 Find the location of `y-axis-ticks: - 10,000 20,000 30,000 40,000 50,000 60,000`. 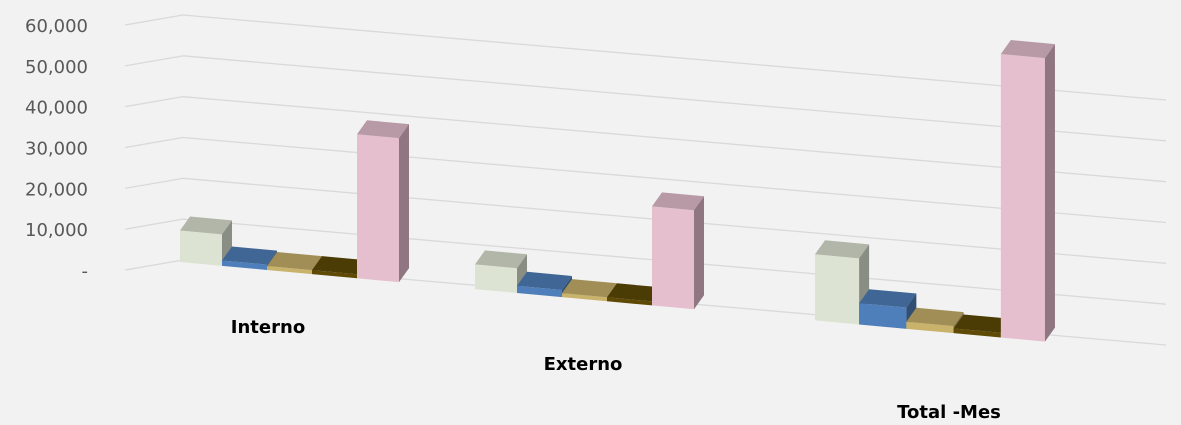

y-axis-ticks: - 10,000 20,000 30,000 40,000 50,000 60,000 is located at coordinates (56, 149).